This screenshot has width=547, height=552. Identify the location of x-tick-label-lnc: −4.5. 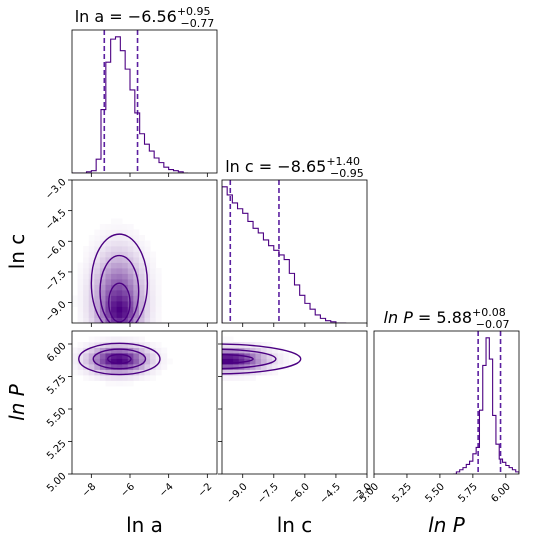
(330, 493).